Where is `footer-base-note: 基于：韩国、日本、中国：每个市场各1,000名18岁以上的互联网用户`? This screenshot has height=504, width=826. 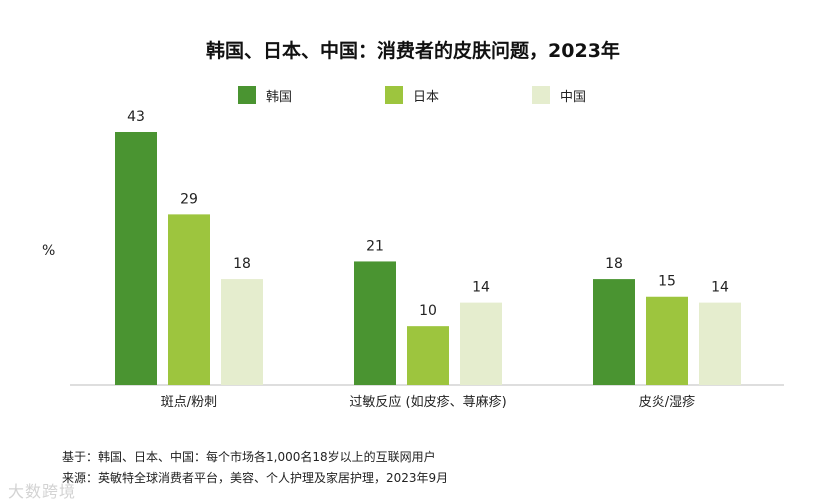
footer-base-note: 基于：韩国、日本、中国：每个市场各1,000名18岁以上的互联网用户 is located at coordinates (249, 457).